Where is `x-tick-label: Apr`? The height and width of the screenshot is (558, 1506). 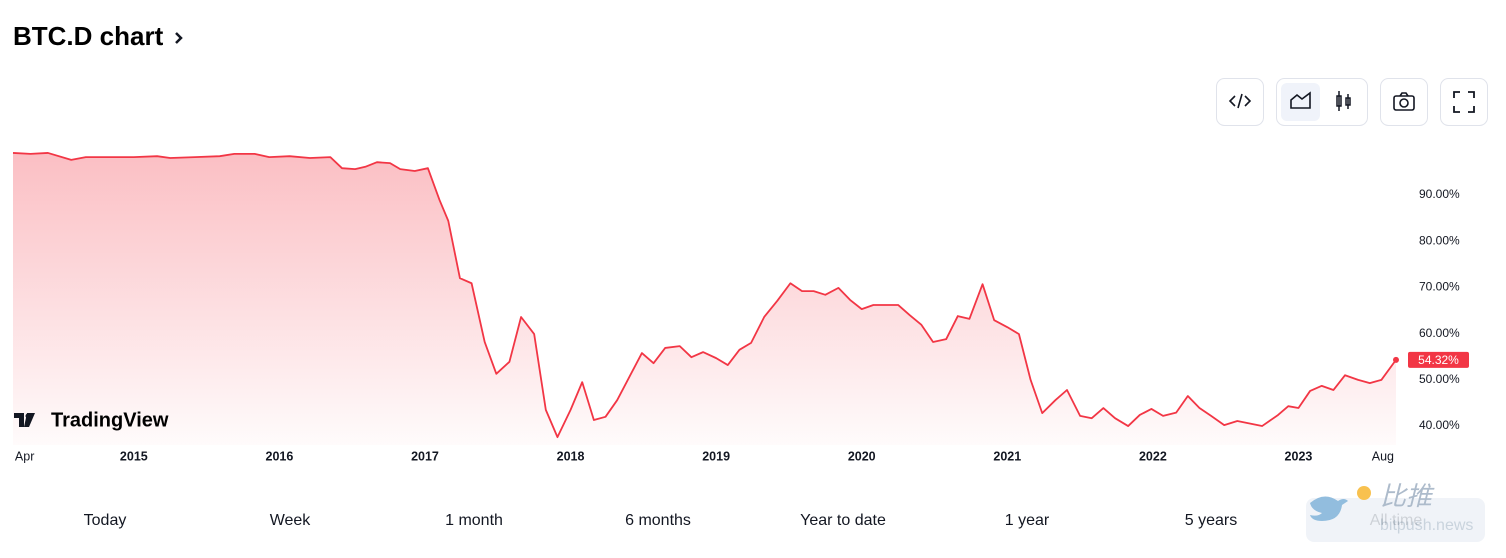
x-tick-label: Apr is located at coordinates (24, 456).